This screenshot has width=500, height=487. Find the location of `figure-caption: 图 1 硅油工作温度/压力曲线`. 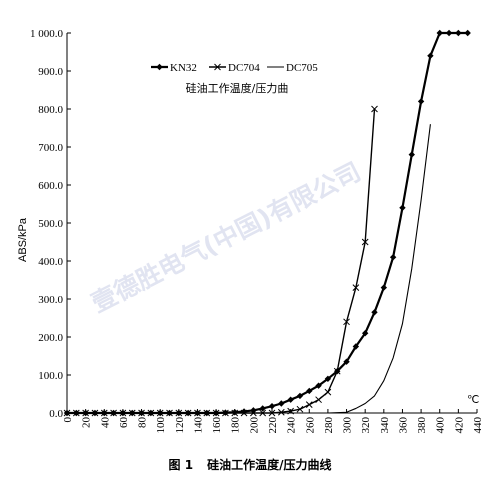

figure-caption: 图 1 硅油工作温度/压力曲线 is located at coordinates (250, 464).